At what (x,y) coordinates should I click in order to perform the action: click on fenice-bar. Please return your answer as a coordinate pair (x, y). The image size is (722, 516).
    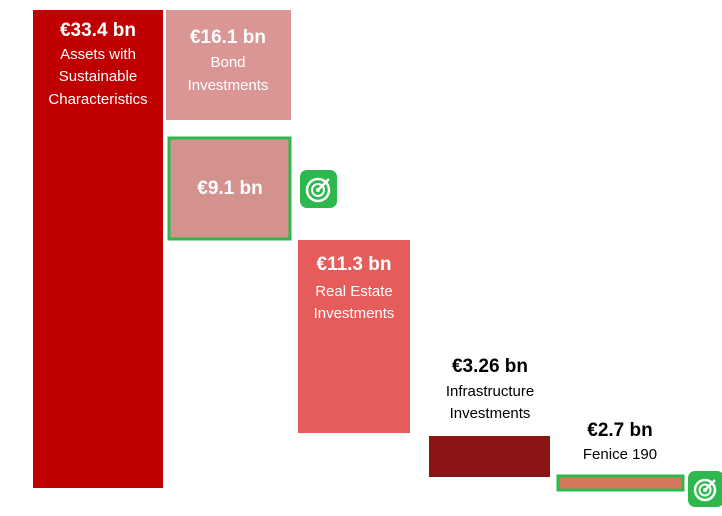
    Looking at the image, I should click on (620, 483).